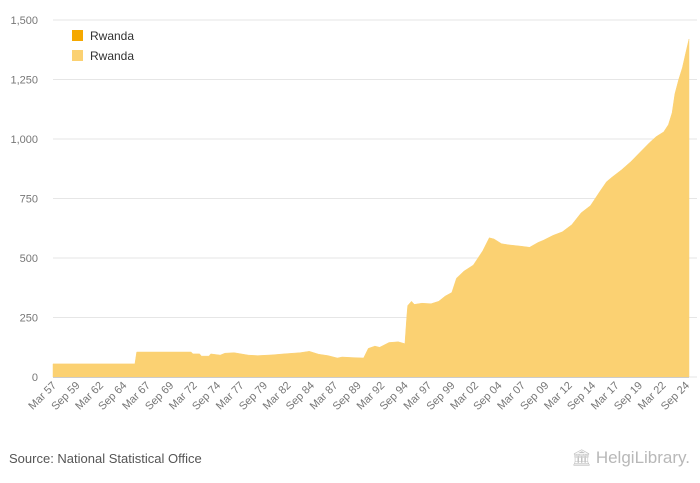 Image resolution: width=700 pixels, height=483 pixels. I want to click on y-tick-label: 250, so click(29, 319).